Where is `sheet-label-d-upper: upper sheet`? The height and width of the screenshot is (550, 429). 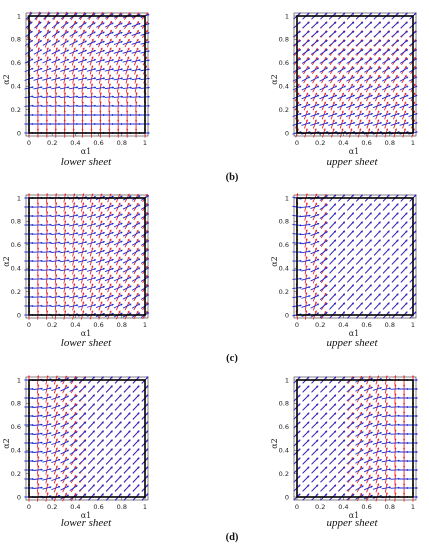 sheet-label-d-upper: upper sheet is located at coordinates (352, 523).